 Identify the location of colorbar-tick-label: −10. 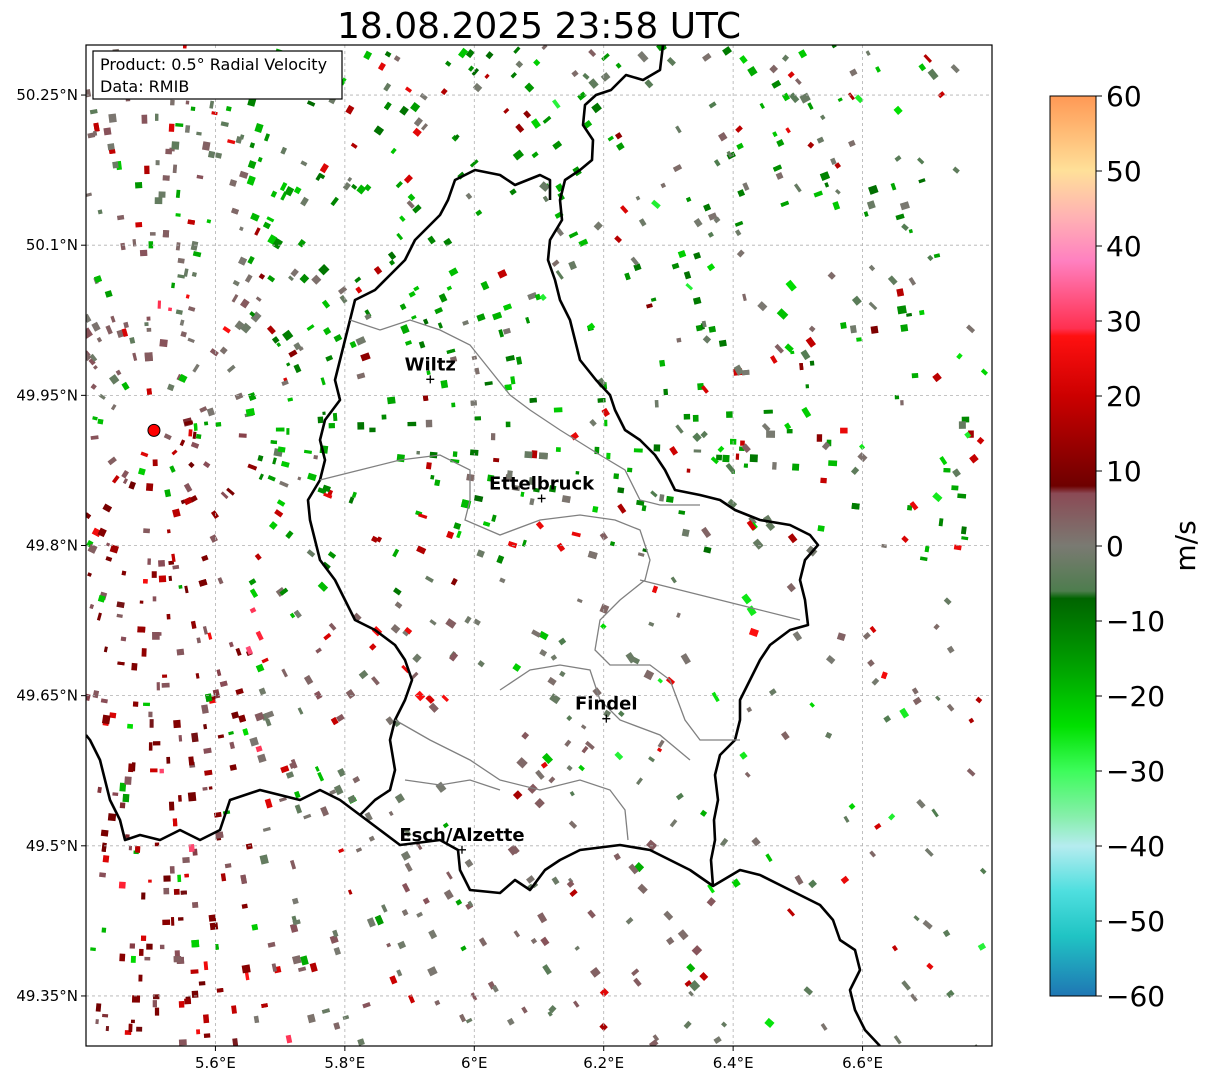
(1135, 621).